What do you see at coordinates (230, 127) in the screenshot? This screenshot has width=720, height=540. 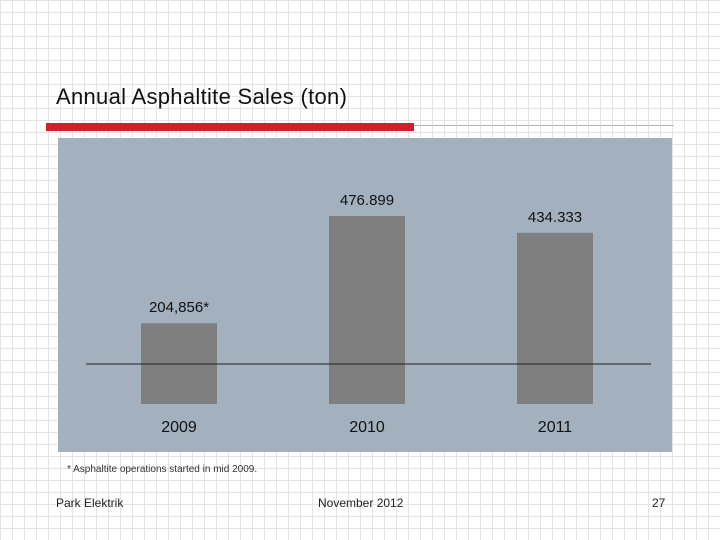 I see `title-rule-accent` at bounding box center [230, 127].